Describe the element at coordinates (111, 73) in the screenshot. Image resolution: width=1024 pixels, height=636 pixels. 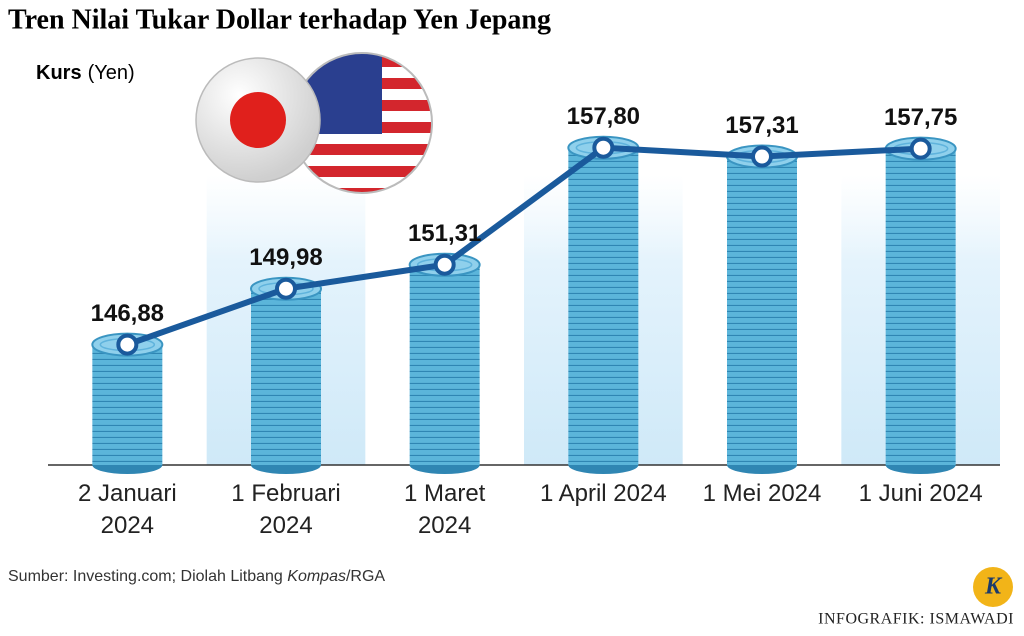
I see `y-unit: (Yen)` at that location.